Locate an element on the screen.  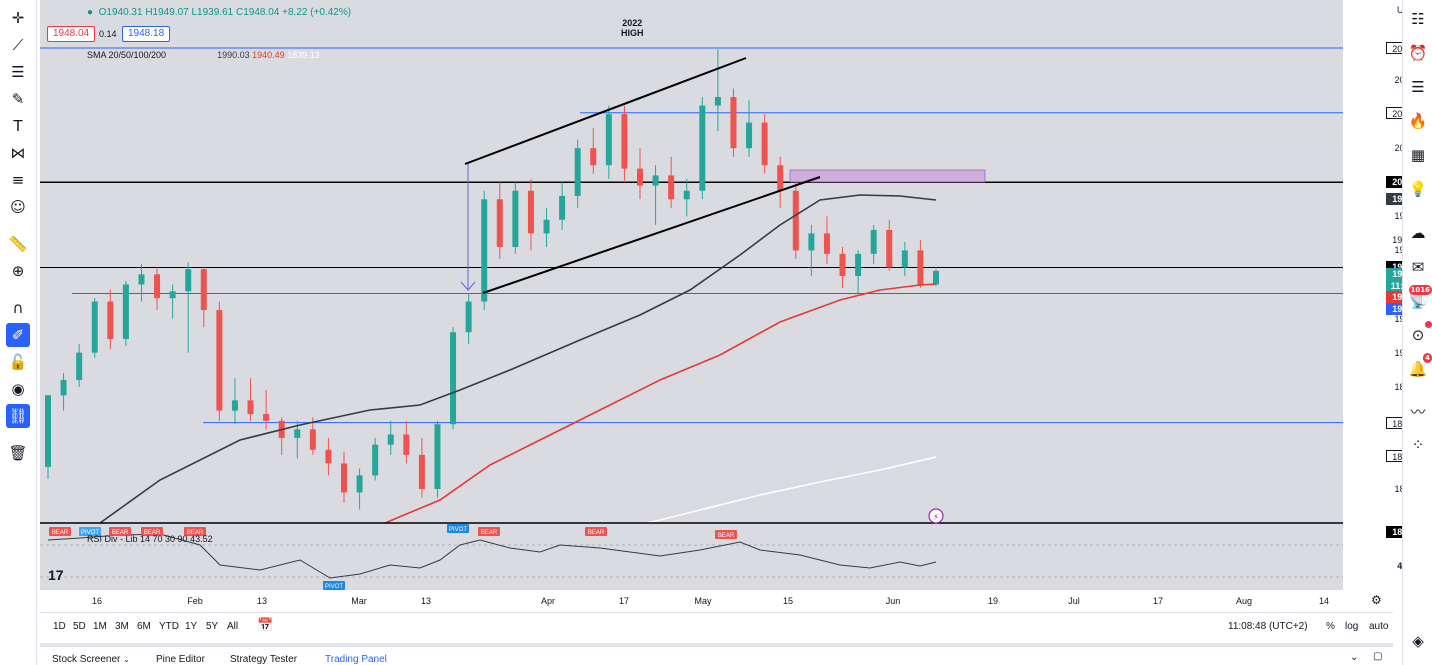
sma-100-line is located at coordinates (660, 403).